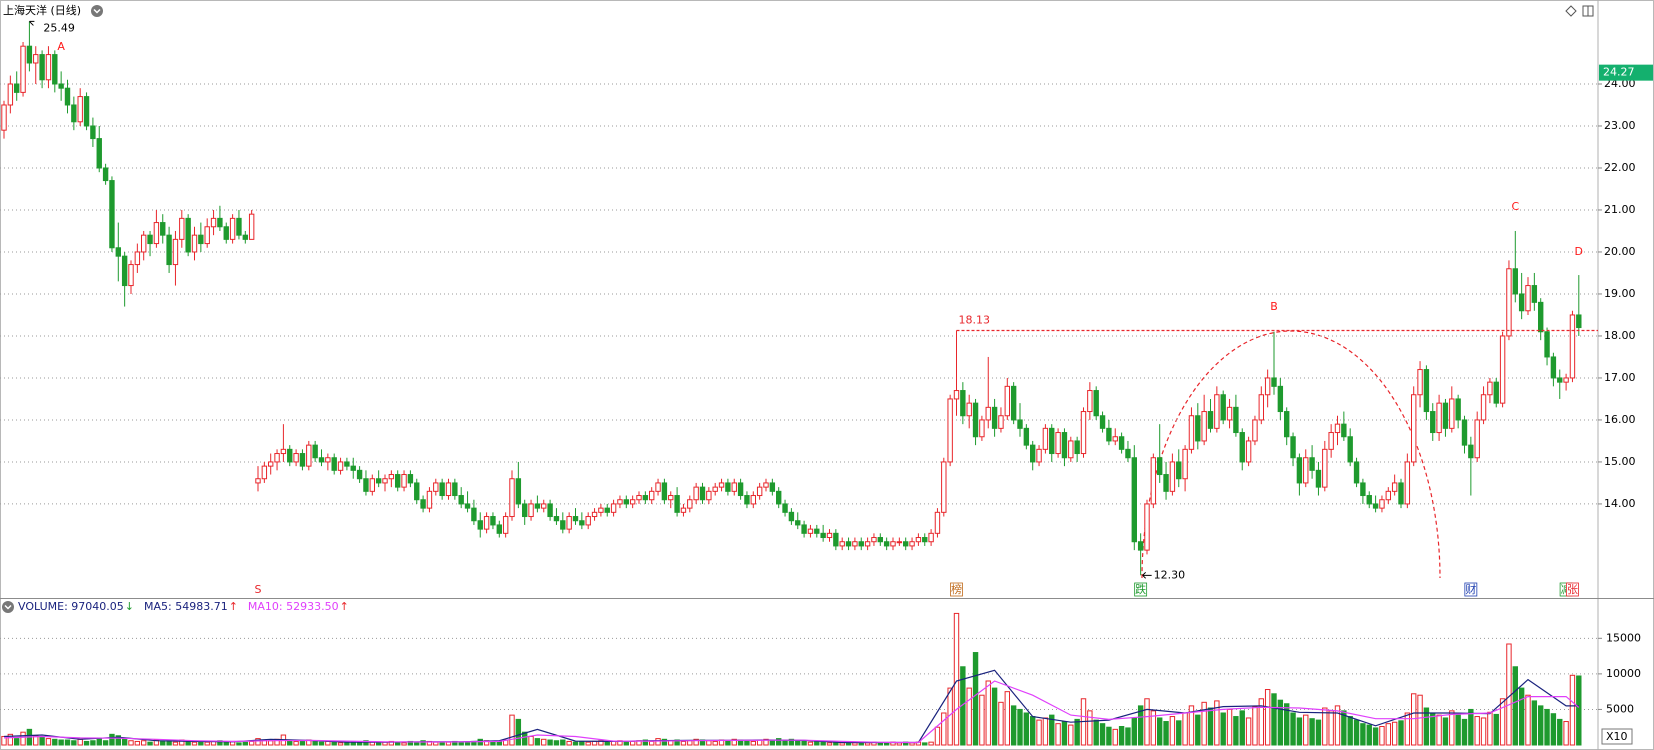  Describe the element at coordinates (129, 606) in the screenshot. I see `legend-arrow: ↓` at that location.